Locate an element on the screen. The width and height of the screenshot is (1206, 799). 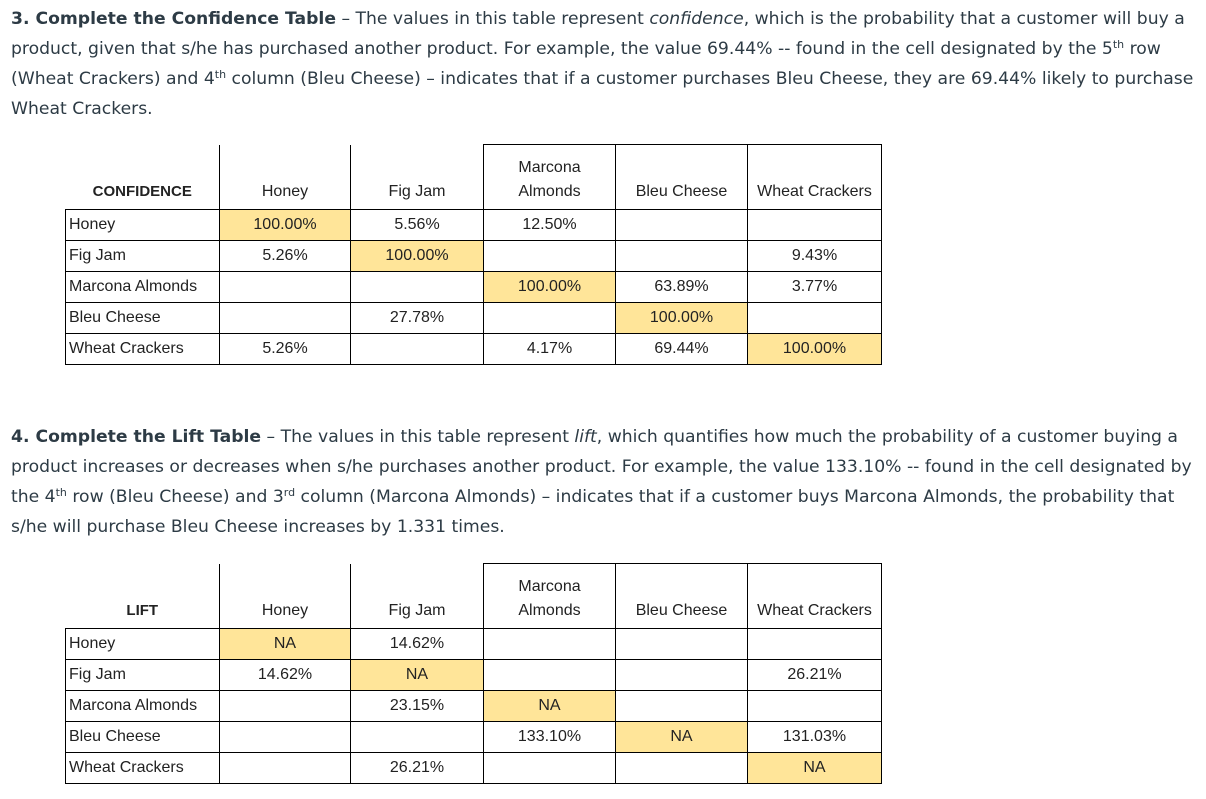
table-row: Bleu Cheese 27.78% 100.00% is located at coordinates (473, 318).